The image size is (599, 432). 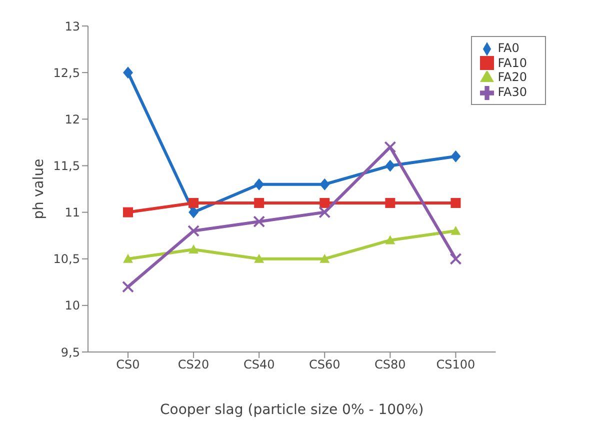 What do you see at coordinates (72, 26) in the screenshot?
I see `y-tick-label: 13` at bounding box center [72, 26].